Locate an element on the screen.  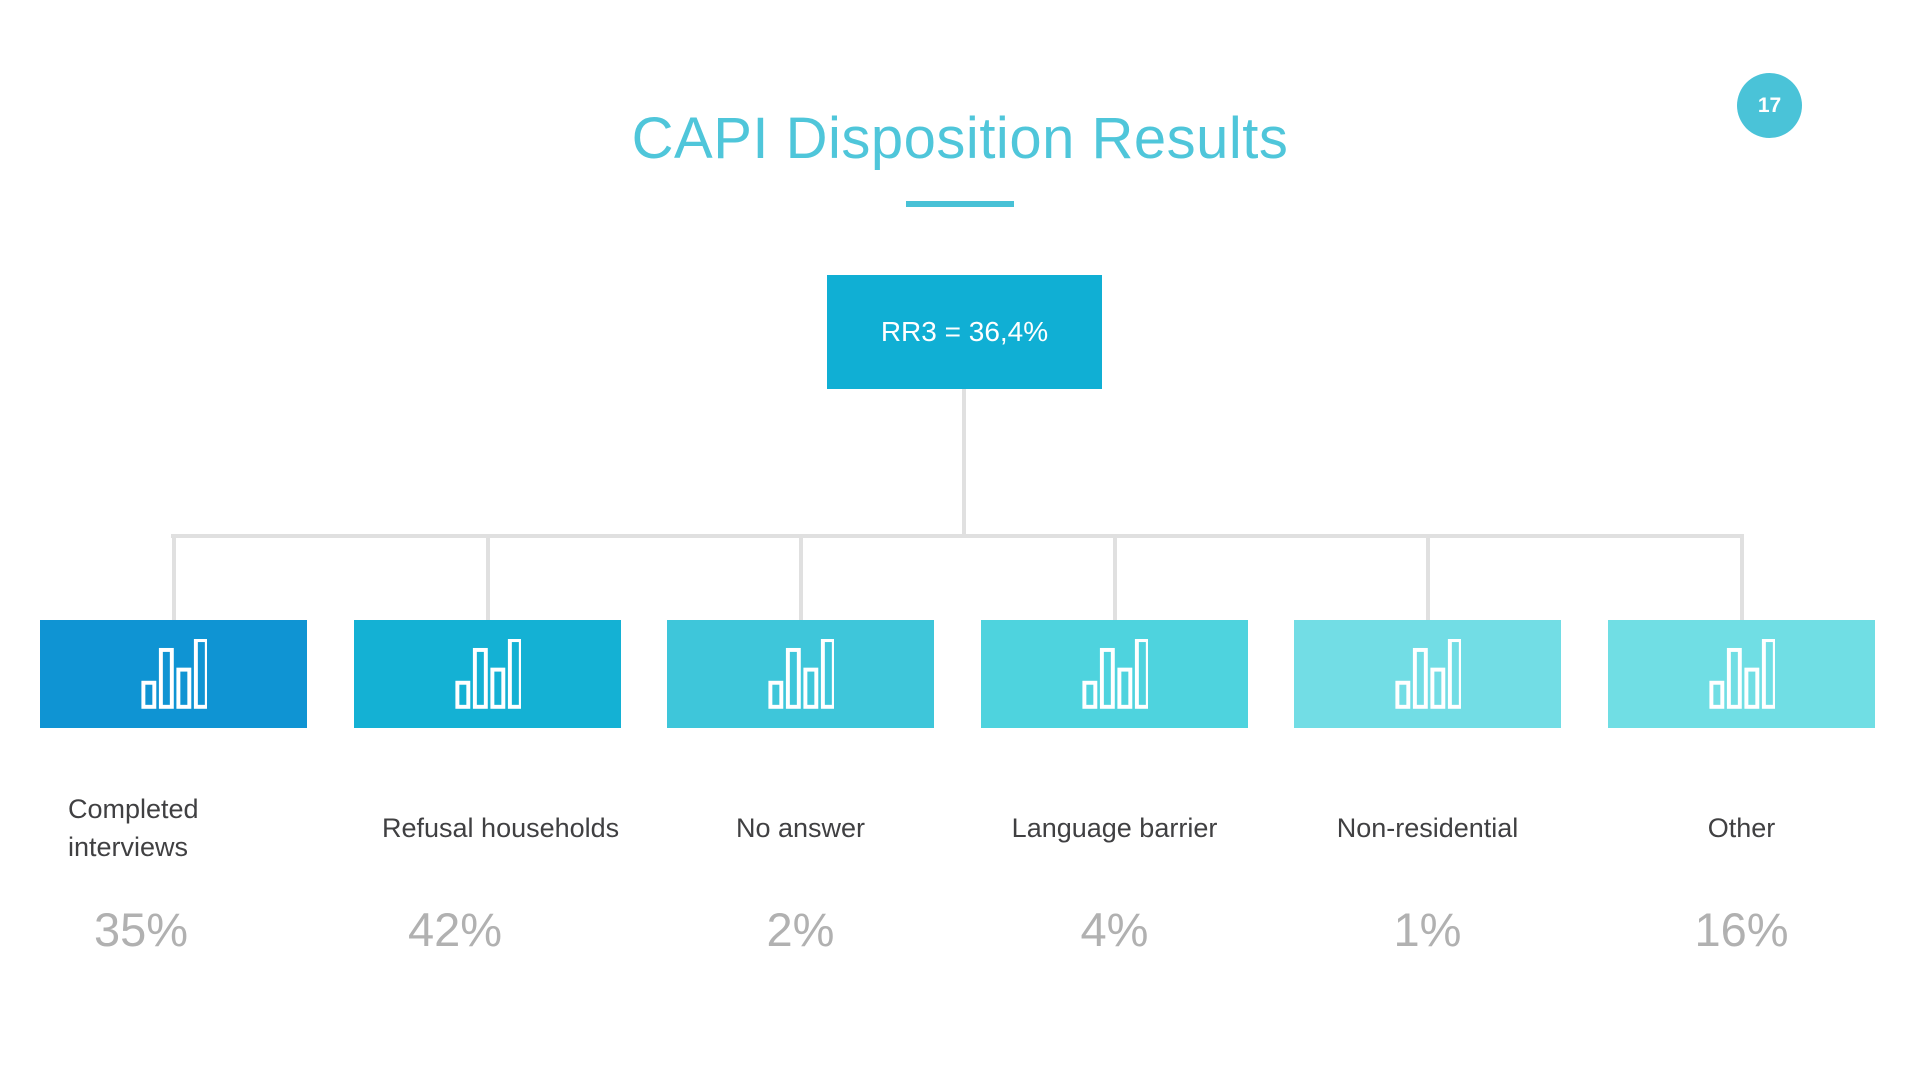
leaf-percent: 1% is located at coordinates (1427, 929).